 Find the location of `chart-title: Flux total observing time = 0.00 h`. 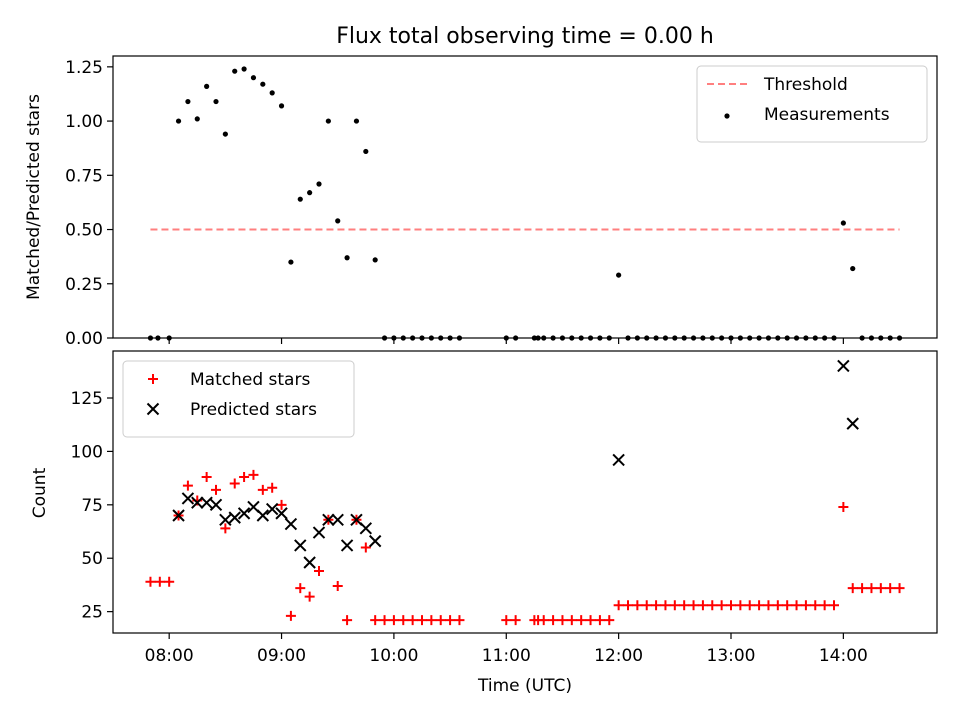

chart-title: Flux total observing time = 0.00 h is located at coordinates (525, 36).